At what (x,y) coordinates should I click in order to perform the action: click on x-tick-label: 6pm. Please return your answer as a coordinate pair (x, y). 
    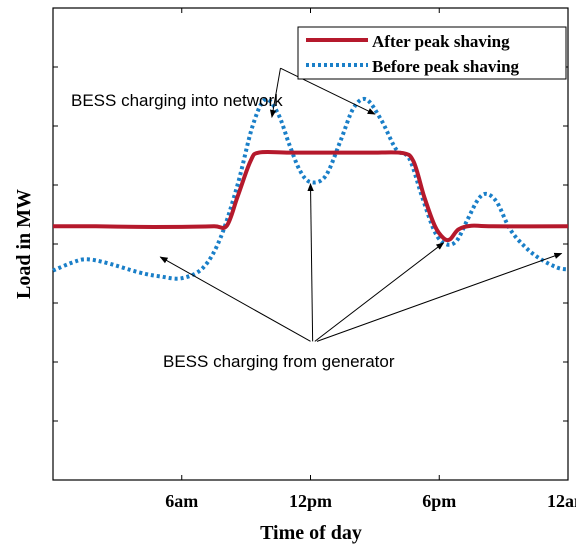
    Looking at the image, I should click on (439, 501).